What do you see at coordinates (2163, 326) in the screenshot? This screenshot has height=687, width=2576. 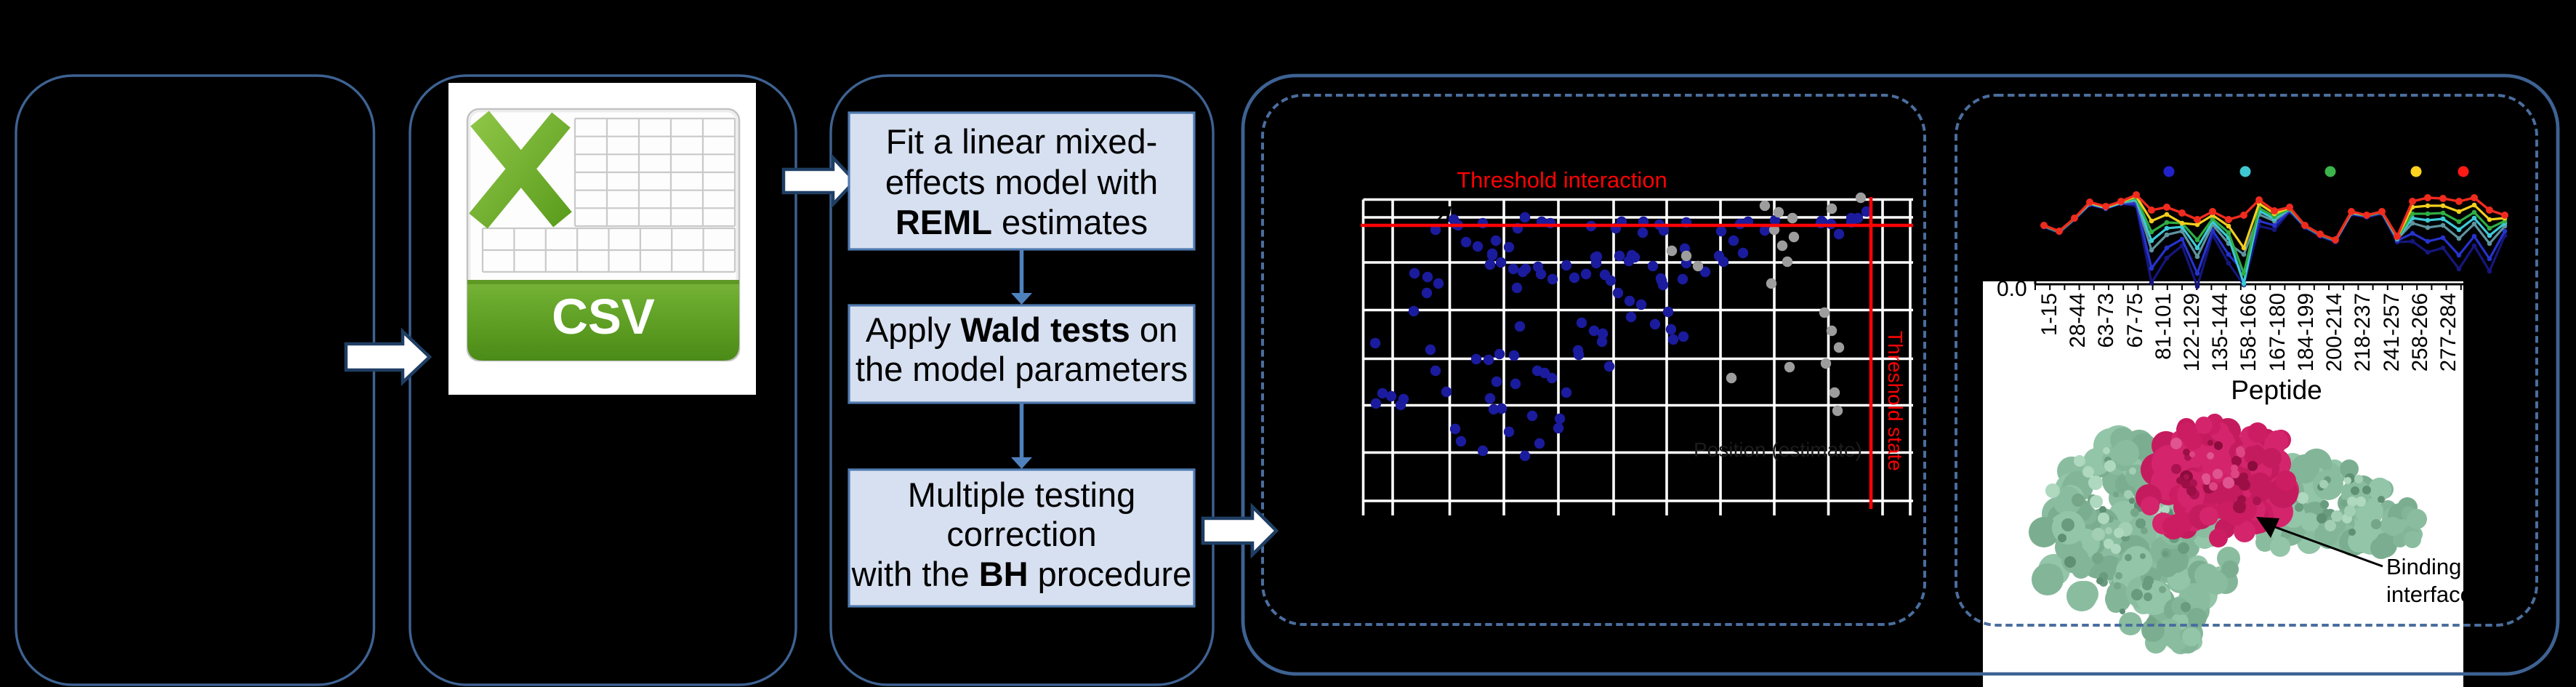 I see `svg-text: 81-101` at bounding box center [2163, 326].